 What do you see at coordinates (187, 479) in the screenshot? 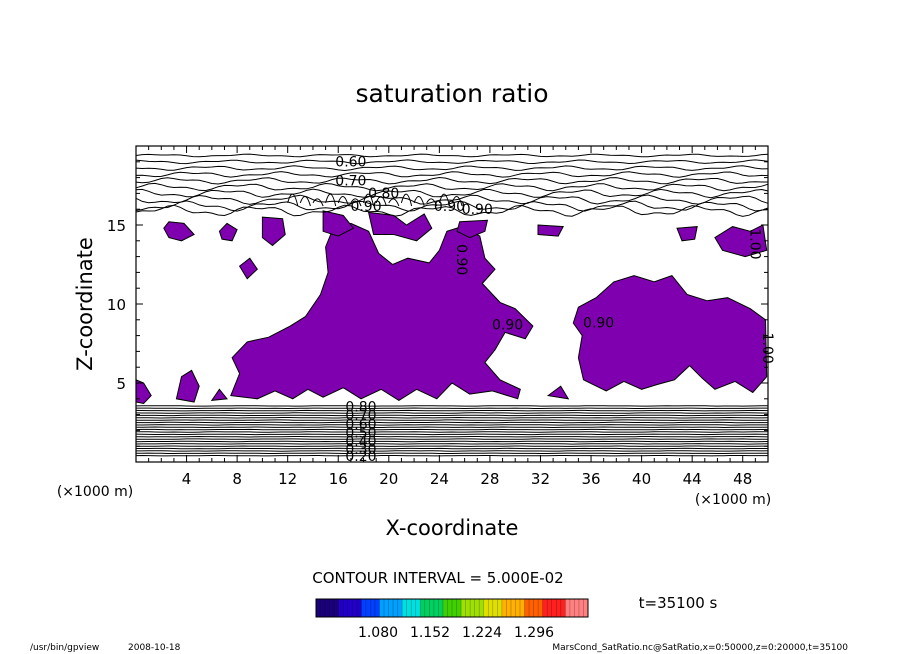
I see `x-tick-label: 4` at bounding box center [187, 479].